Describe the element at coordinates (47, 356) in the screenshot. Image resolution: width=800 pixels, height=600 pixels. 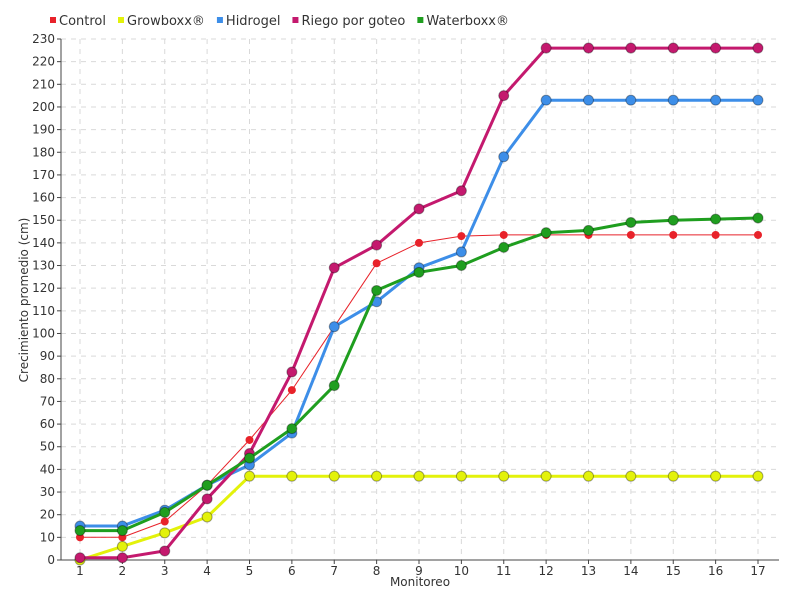
I see `y-tick-label: 90` at that location.